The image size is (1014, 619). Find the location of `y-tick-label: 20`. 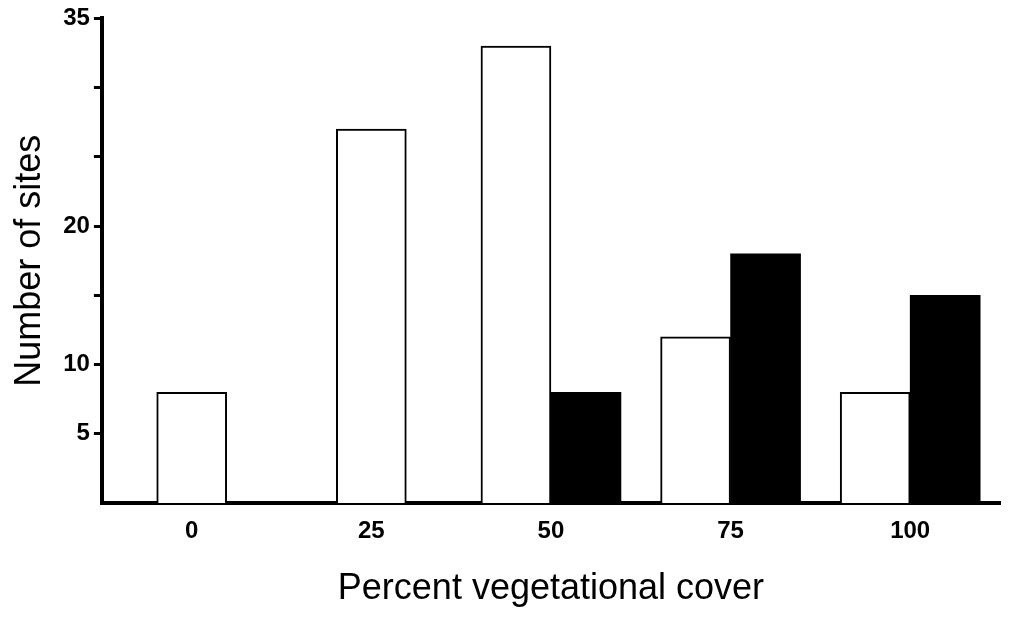

y-tick-label: 20 is located at coordinates (76, 224).